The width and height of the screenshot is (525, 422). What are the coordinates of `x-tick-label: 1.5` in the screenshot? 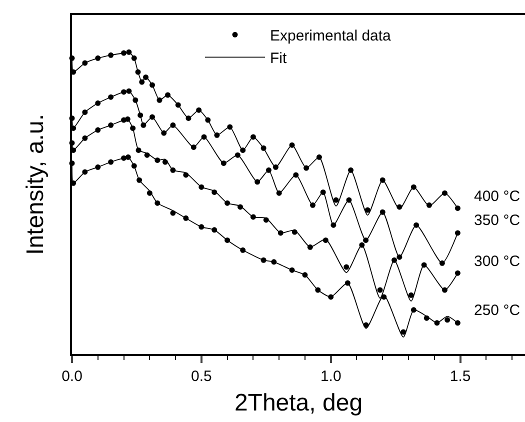 It's located at (460, 376).